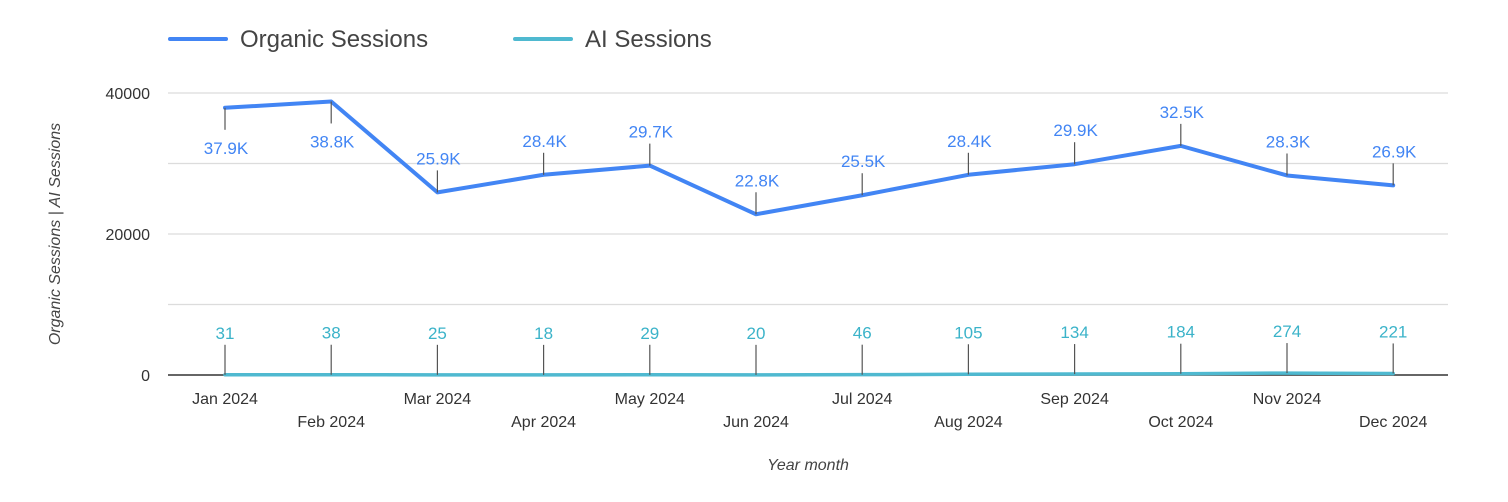 The width and height of the screenshot is (1508, 502). What do you see at coordinates (332, 141) in the screenshot?
I see `data-label: 38.8K` at bounding box center [332, 141].